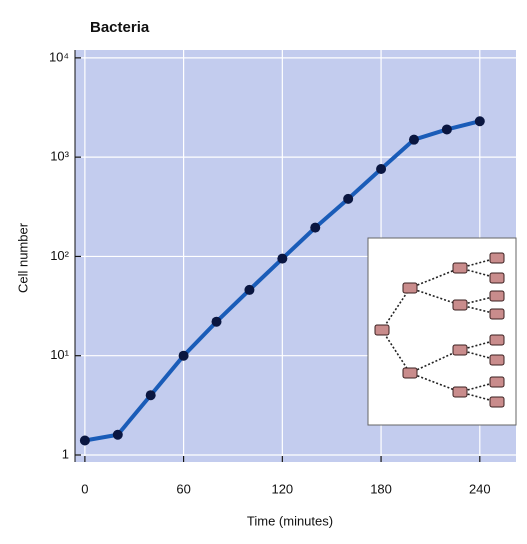  What do you see at coordinates (84, 488) in the screenshot?
I see `x-tick-label: 0` at bounding box center [84, 488].